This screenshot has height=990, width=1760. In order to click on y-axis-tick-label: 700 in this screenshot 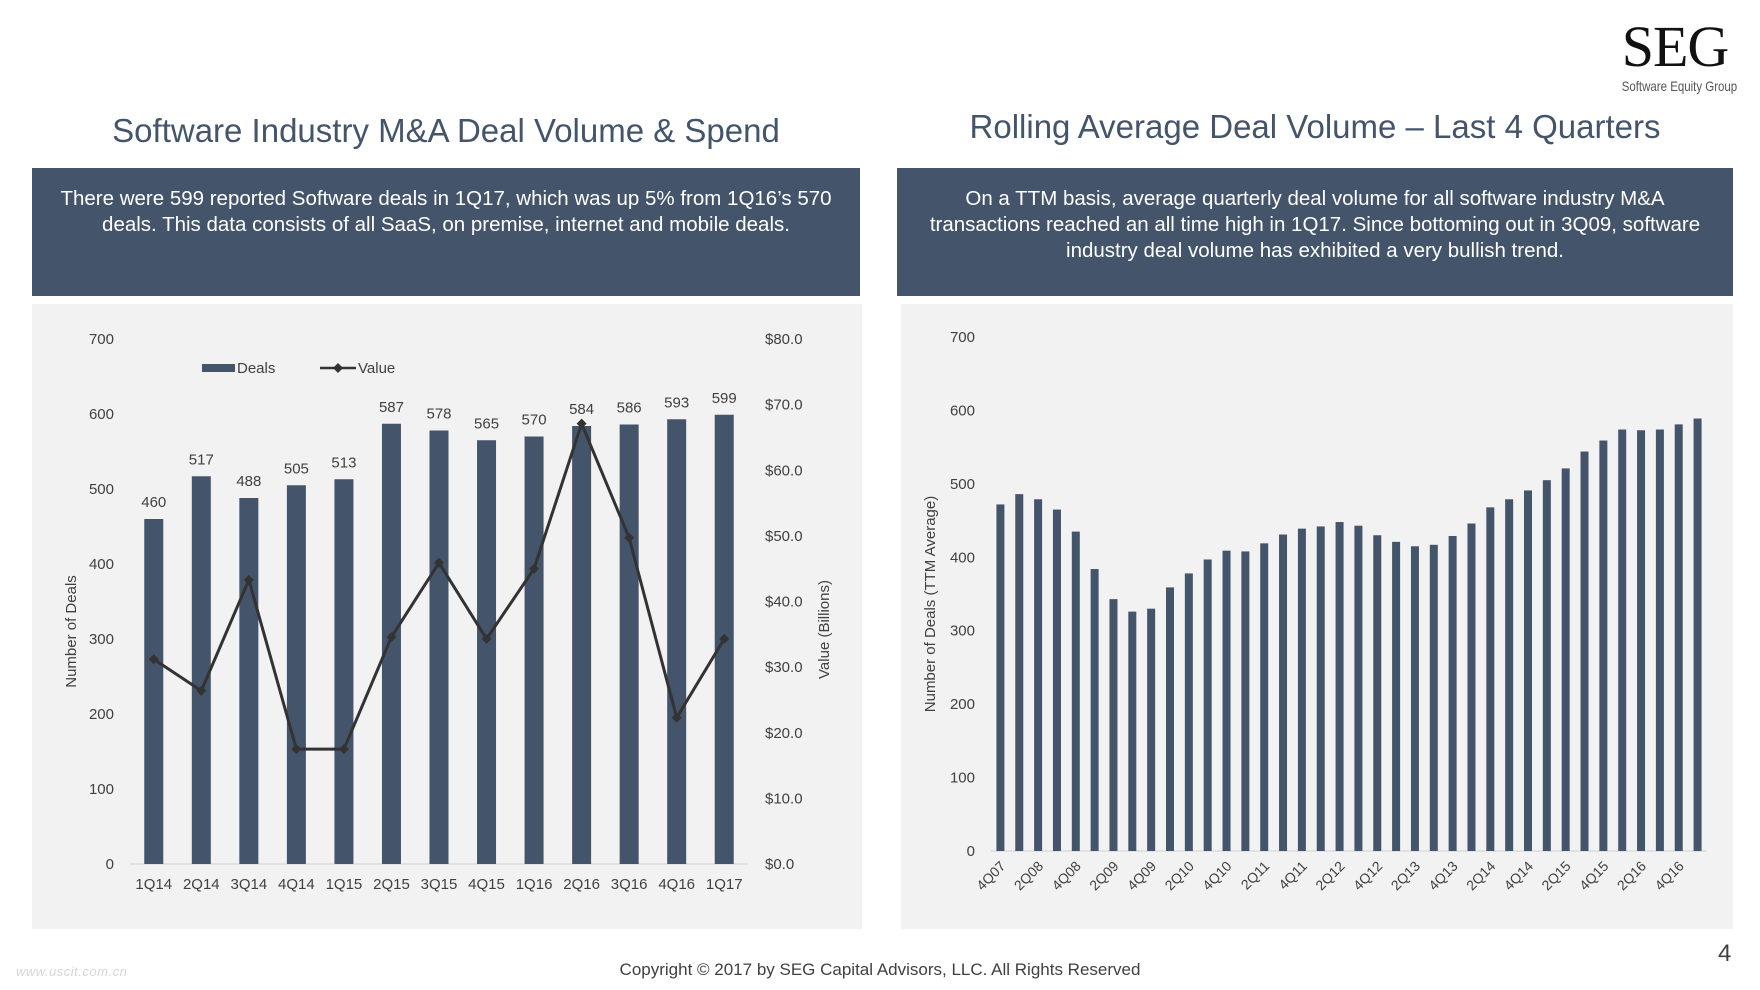, I will do `click(962, 337)`.